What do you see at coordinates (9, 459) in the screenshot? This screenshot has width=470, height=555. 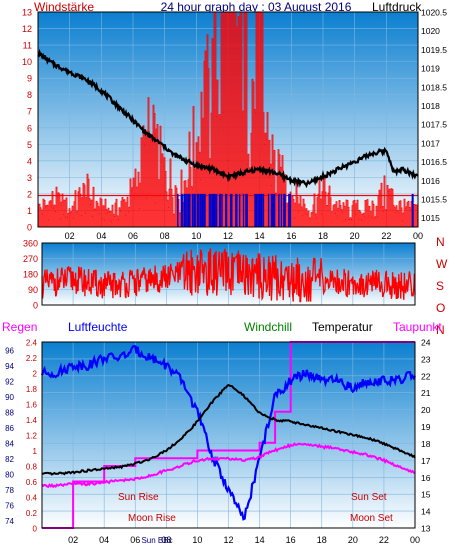 I see `tick-label: 82` at bounding box center [9, 459].